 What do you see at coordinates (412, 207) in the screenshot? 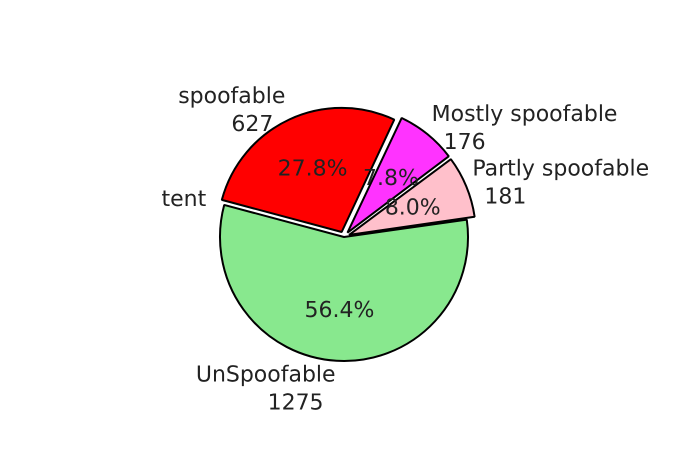
I see `data-label: 8.0%` at bounding box center [412, 207].